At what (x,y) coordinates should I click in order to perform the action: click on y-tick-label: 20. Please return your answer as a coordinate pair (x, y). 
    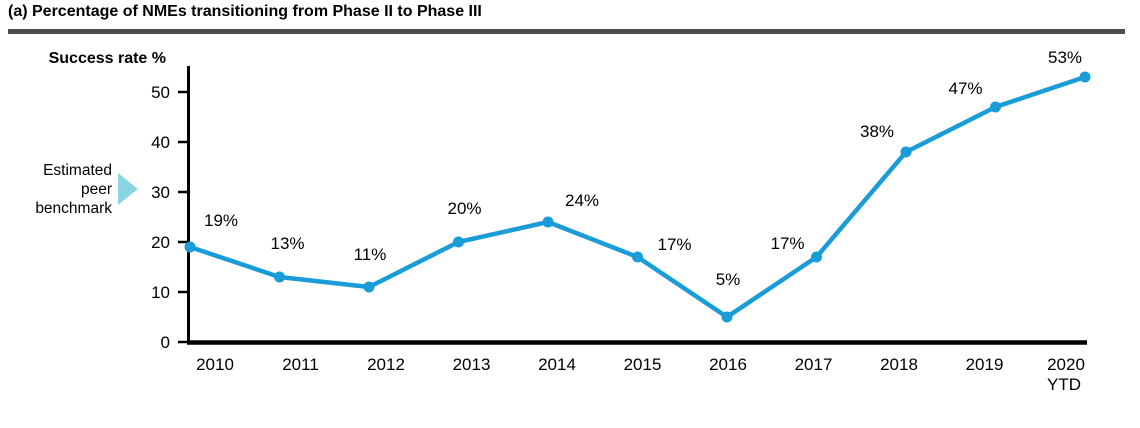
    Looking at the image, I should click on (160, 242).